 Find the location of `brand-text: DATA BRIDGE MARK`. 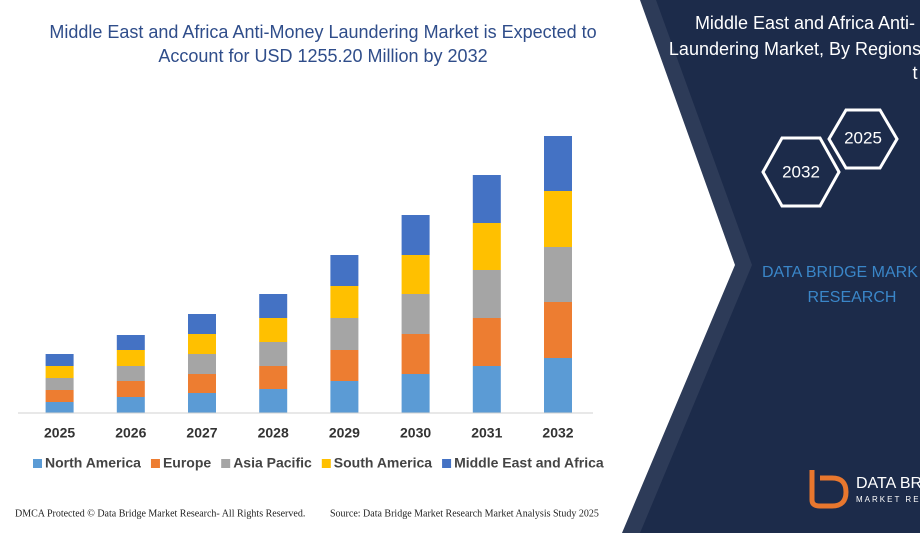

brand-text: DATA BRIDGE MARK is located at coordinates (840, 272).